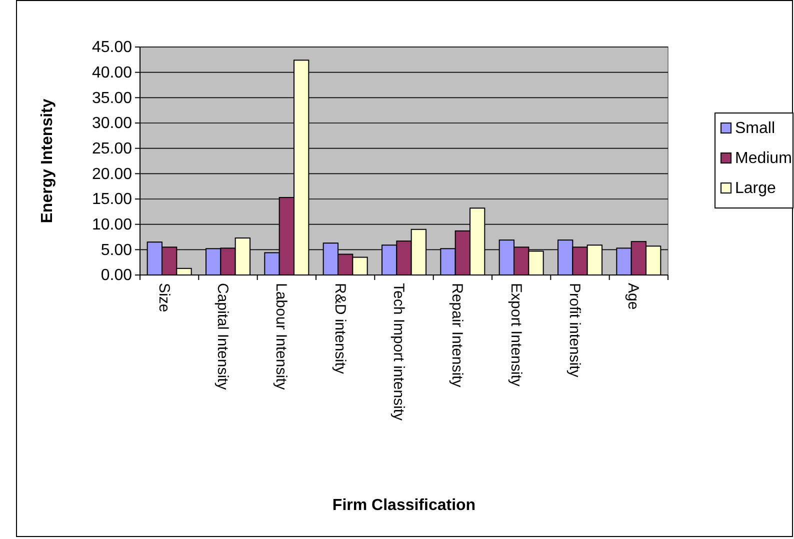  I want to click on legend-label: Medium, so click(763, 158).